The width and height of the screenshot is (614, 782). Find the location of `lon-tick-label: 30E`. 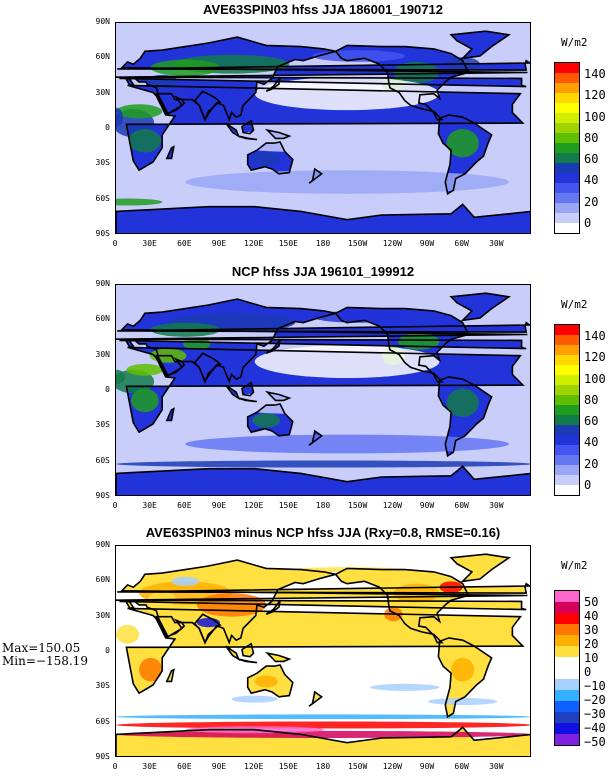

lon-tick-label: 30E is located at coordinates (149, 243).